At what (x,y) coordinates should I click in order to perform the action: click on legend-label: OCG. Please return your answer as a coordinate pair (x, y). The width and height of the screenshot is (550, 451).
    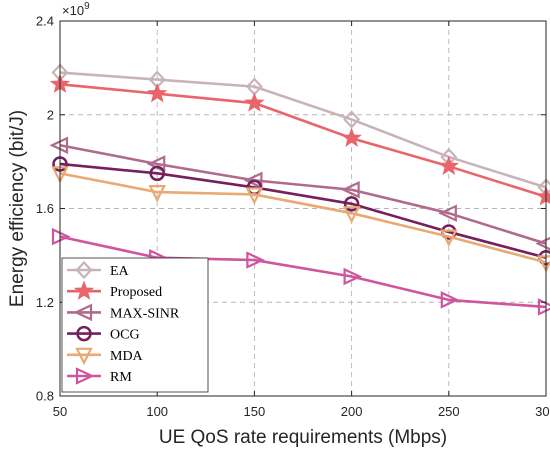
    Looking at the image, I should click on (125, 335).